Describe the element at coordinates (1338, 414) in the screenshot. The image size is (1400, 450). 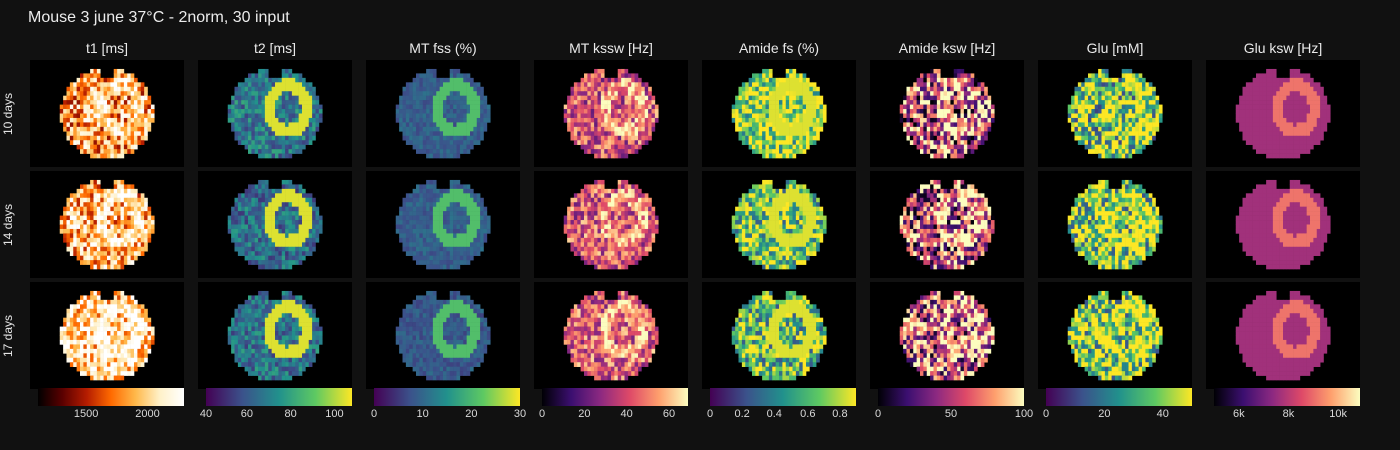
I see `colorbar-tick-label: 10k` at that location.